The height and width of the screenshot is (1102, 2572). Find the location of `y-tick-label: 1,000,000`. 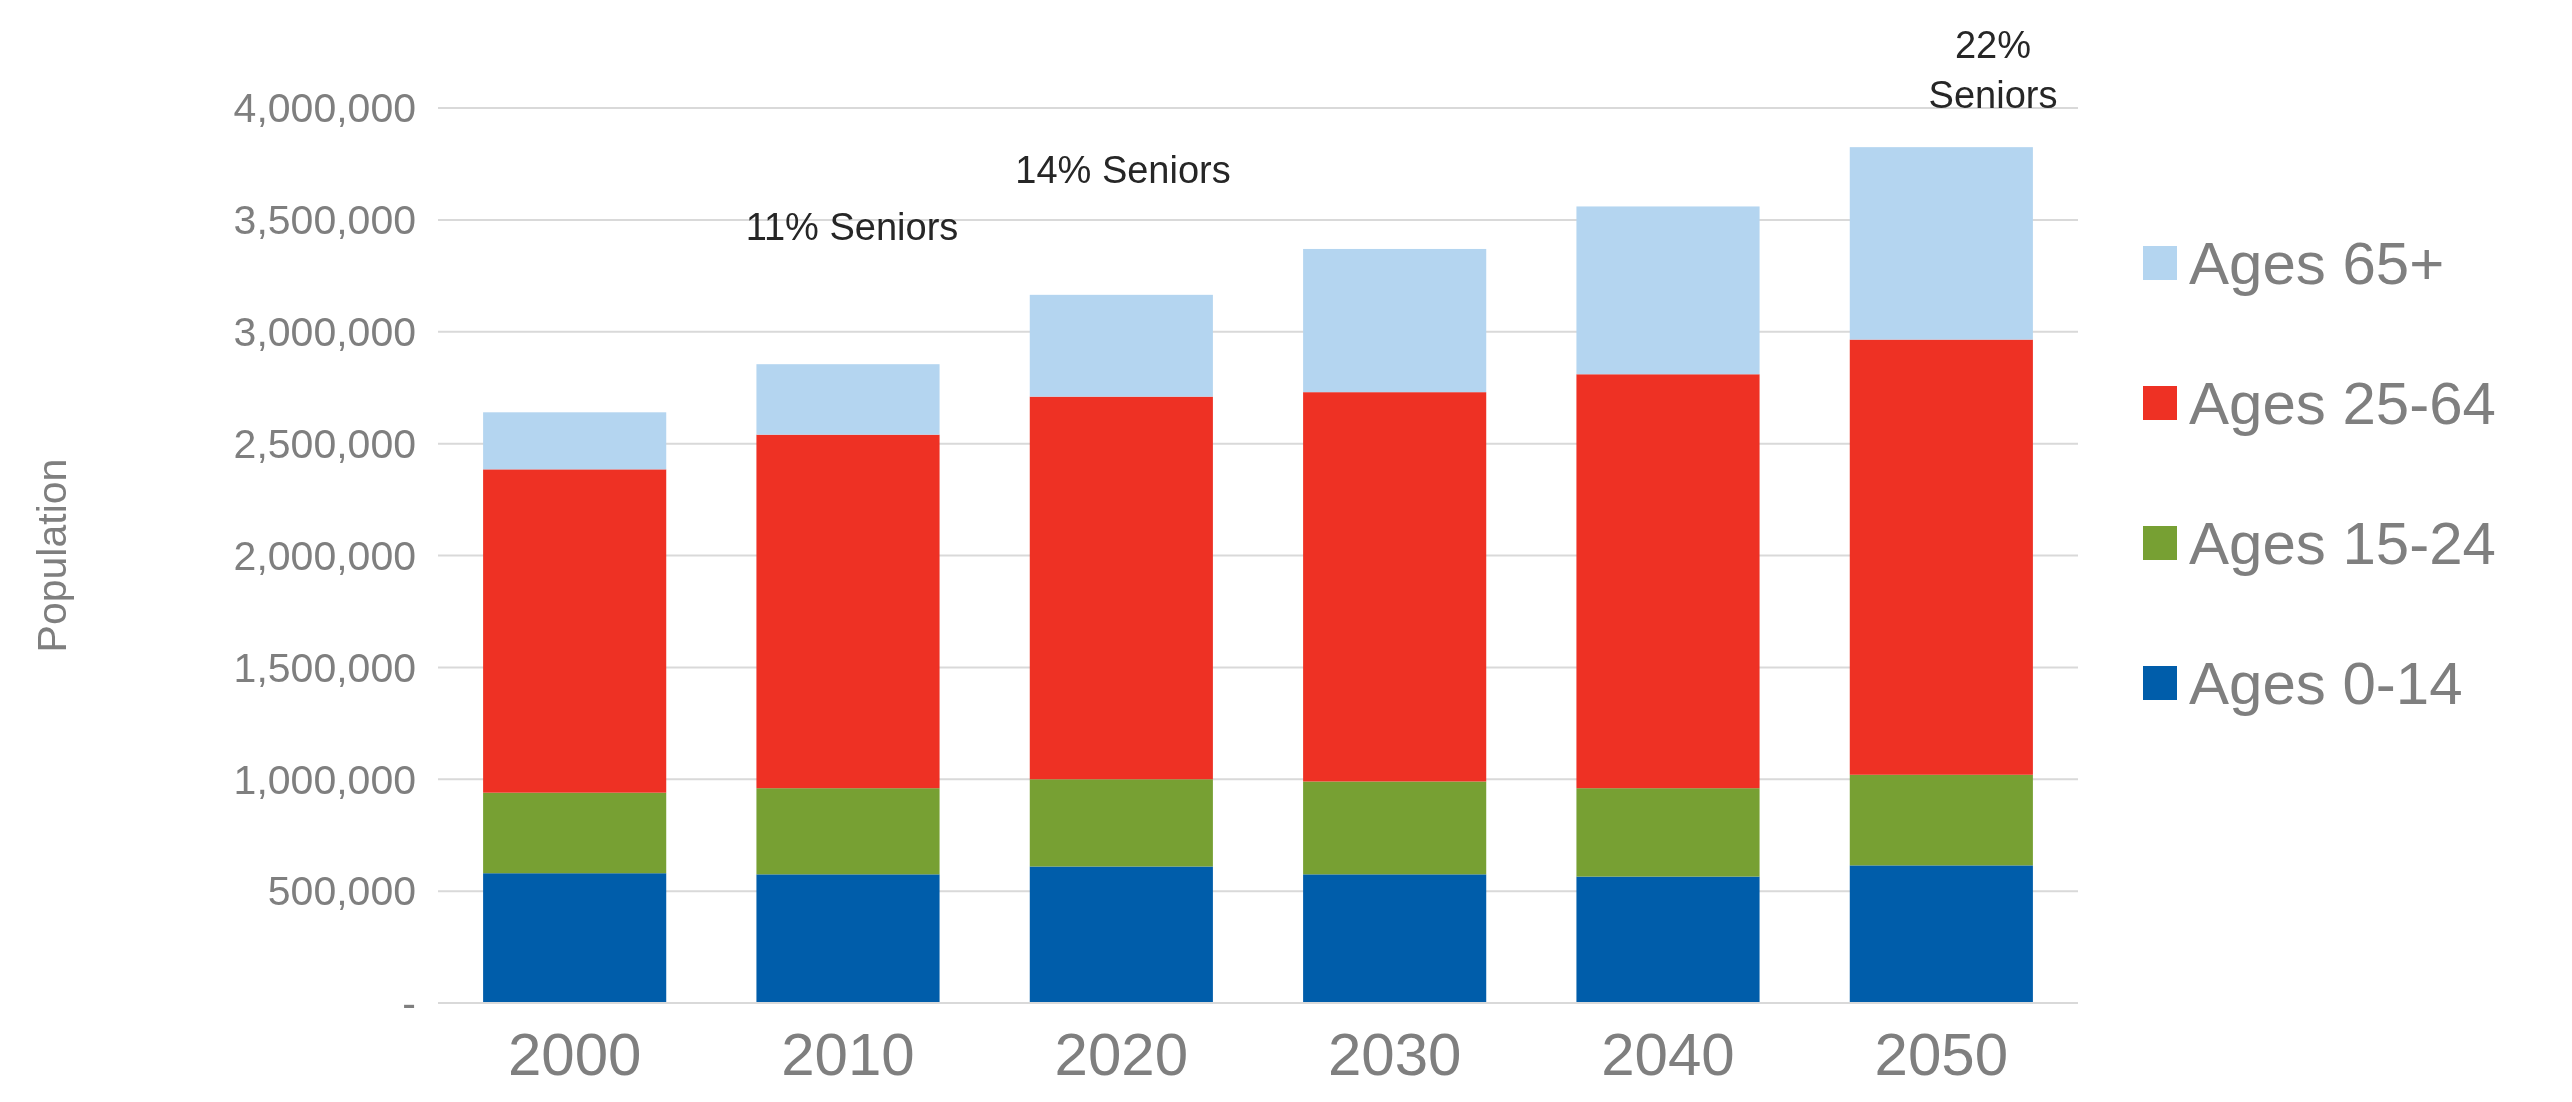

y-tick-label: 1,000,000 is located at coordinates (324, 779).